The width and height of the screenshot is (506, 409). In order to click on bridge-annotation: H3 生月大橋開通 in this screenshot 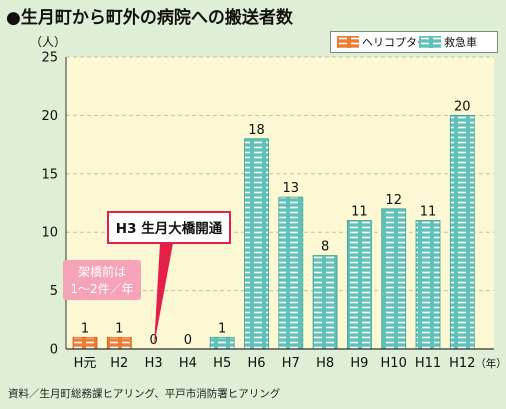, I will do `click(169, 278)`.